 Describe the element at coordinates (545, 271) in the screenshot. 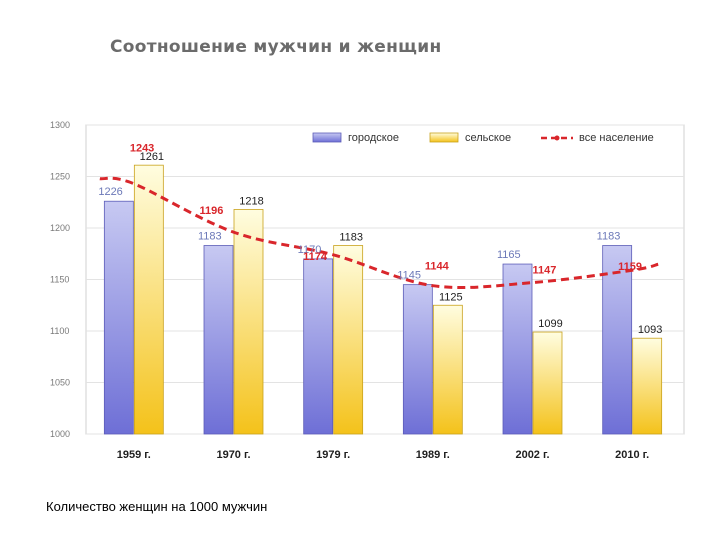

I see `data-label-total: 1147` at that location.